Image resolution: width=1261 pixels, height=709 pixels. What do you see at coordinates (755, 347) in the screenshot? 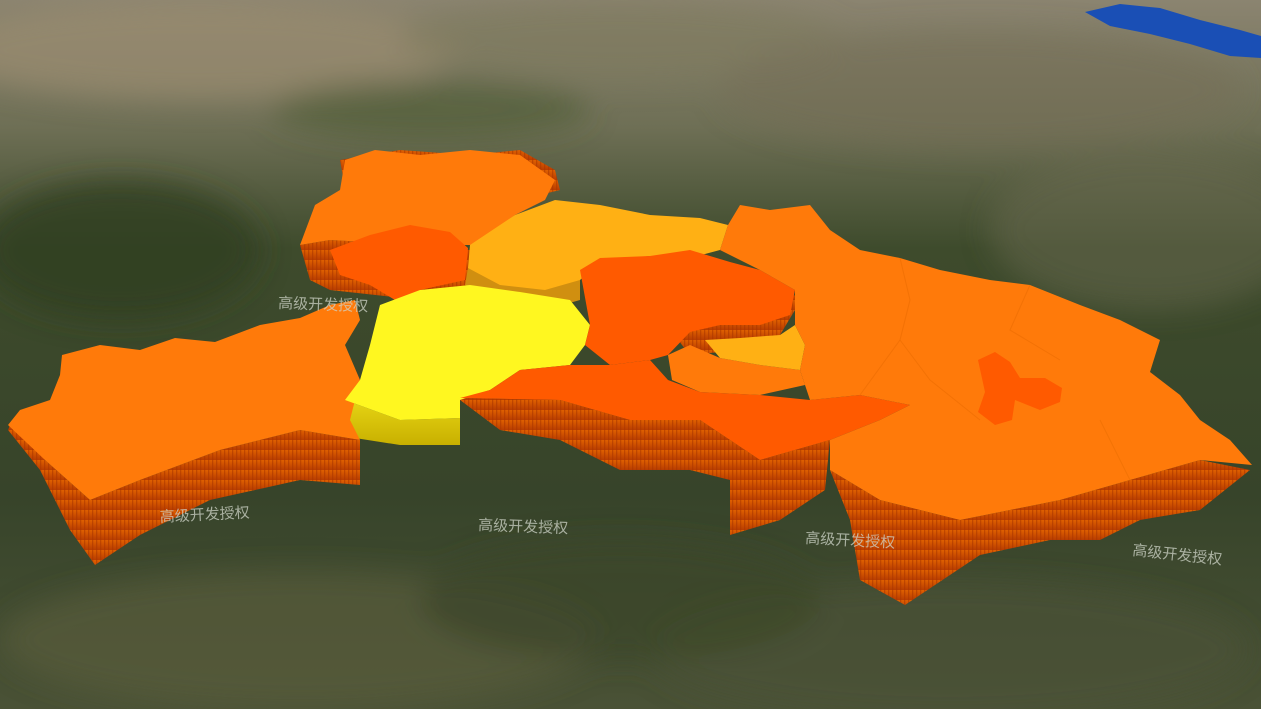
I see `region-center-small-amber` at bounding box center [755, 347].